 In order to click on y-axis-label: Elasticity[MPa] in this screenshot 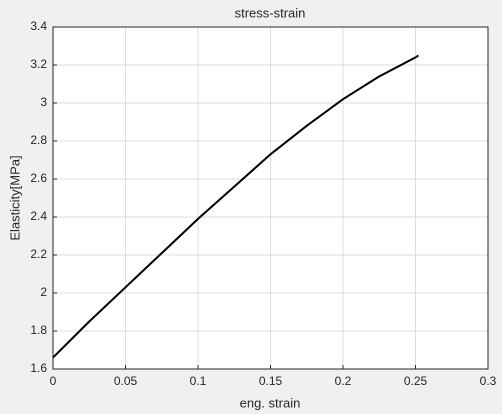, I will do `click(14, 197)`.